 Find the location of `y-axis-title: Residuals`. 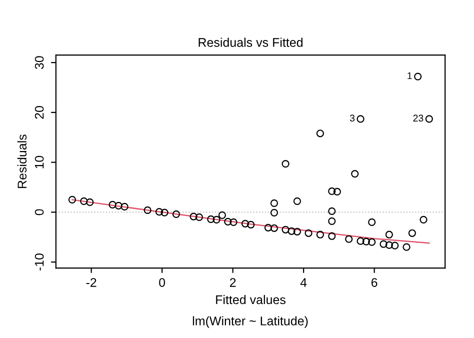

y-axis-title: Residuals is located at coordinates (22, 161).